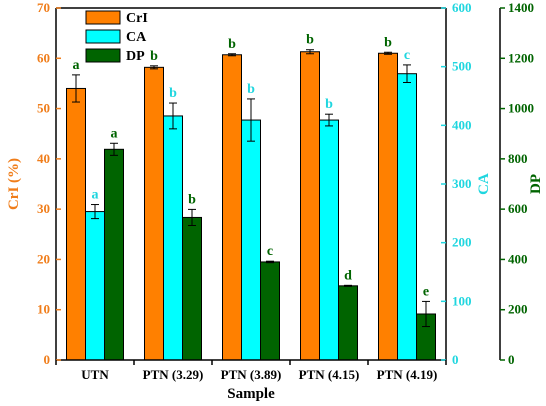  What do you see at coordinates (103, 36) in the screenshot?
I see `legend-swatch-ca` at bounding box center [103, 36].